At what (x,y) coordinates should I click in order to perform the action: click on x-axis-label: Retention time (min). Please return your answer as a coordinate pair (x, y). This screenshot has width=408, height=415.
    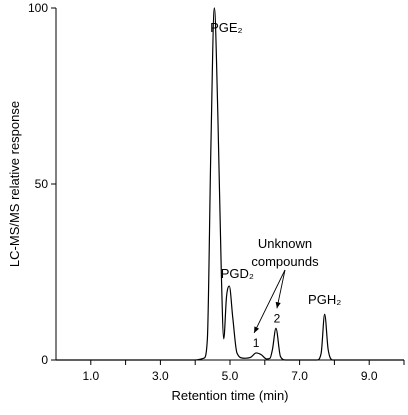
    Looking at the image, I should click on (229, 395).